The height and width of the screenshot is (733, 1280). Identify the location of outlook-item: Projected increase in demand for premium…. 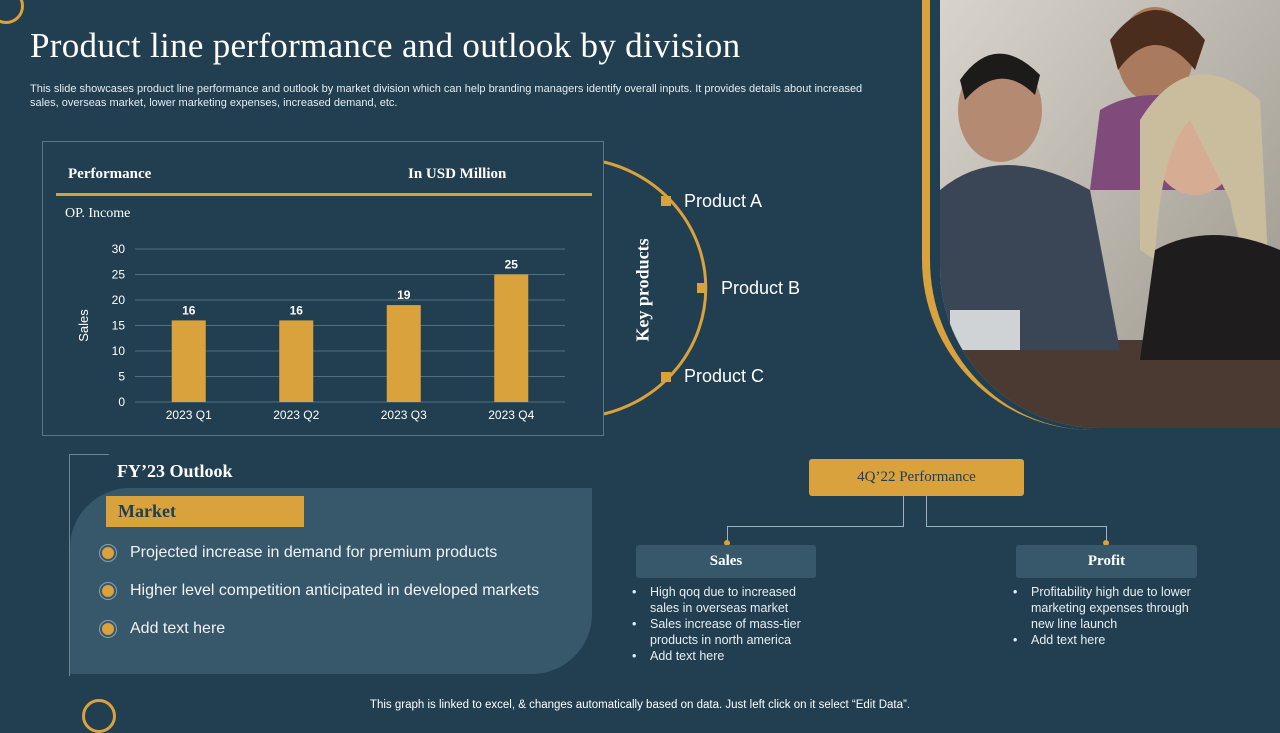
(298, 553).